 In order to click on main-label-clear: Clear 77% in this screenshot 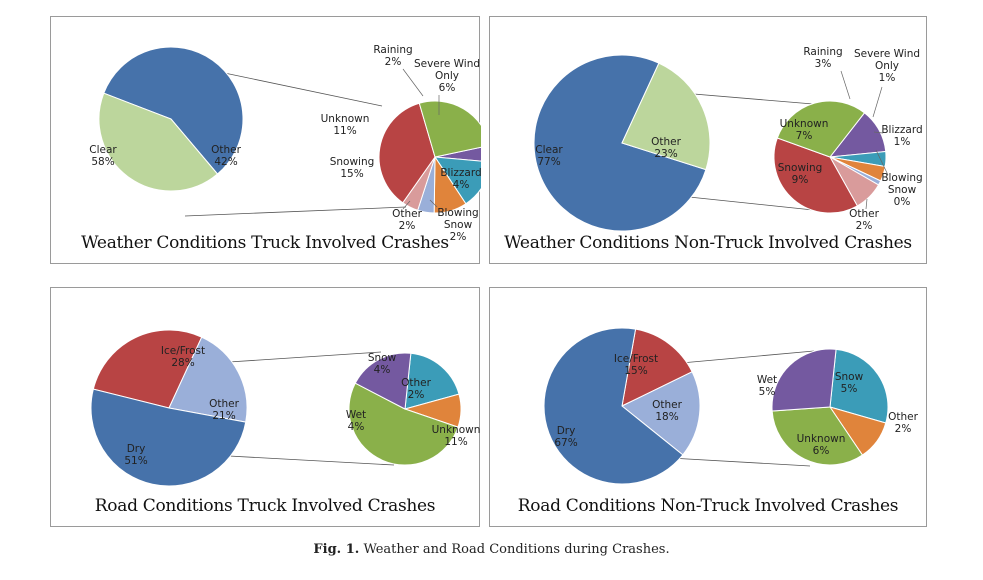, I will do `click(549, 156)`.